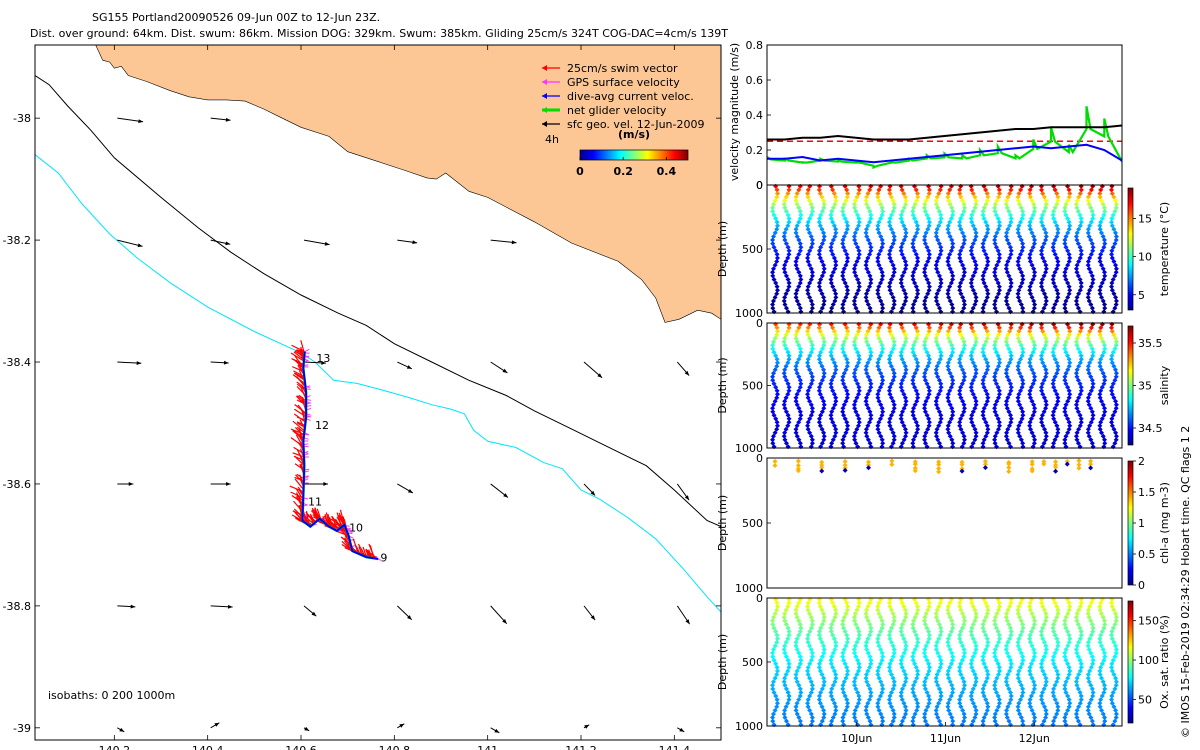 This screenshot has width=1200, height=750. I want to click on day-label: 11, so click(315, 501).